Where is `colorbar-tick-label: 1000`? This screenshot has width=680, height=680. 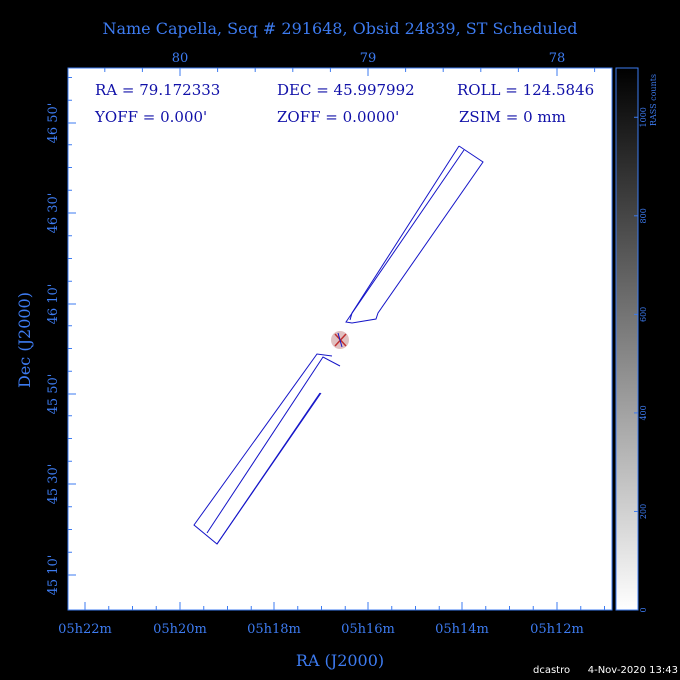
colorbar-tick-label: 1000 is located at coordinates (643, 117).